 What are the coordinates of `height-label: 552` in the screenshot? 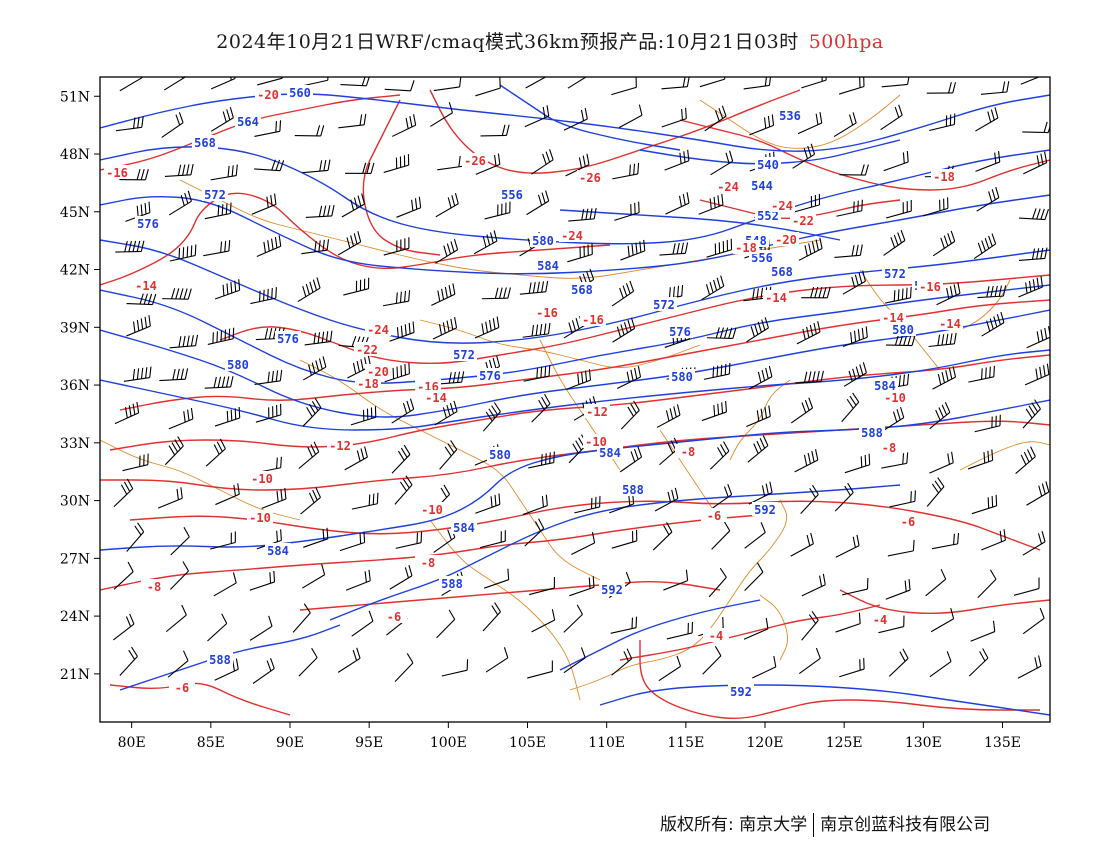 It's located at (768, 216).